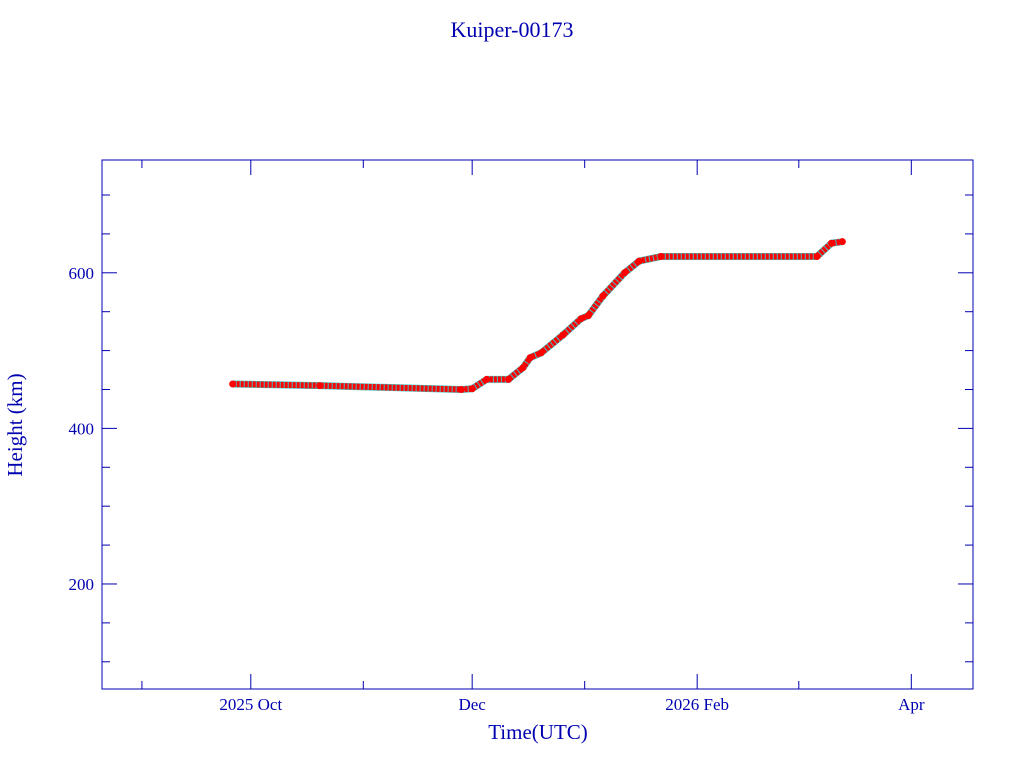 The height and width of the screenshot is (768, 1024). Describe the element at coordinates (82, 273) in the screenshot. I see `y-tick-label: 600` at that location.